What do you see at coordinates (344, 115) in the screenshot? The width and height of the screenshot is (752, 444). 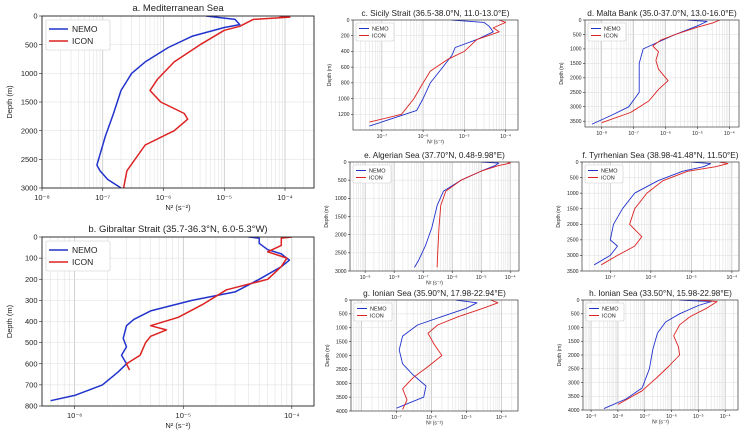 I see `y-tick-label: 1200` at bounding box center [344, 115].